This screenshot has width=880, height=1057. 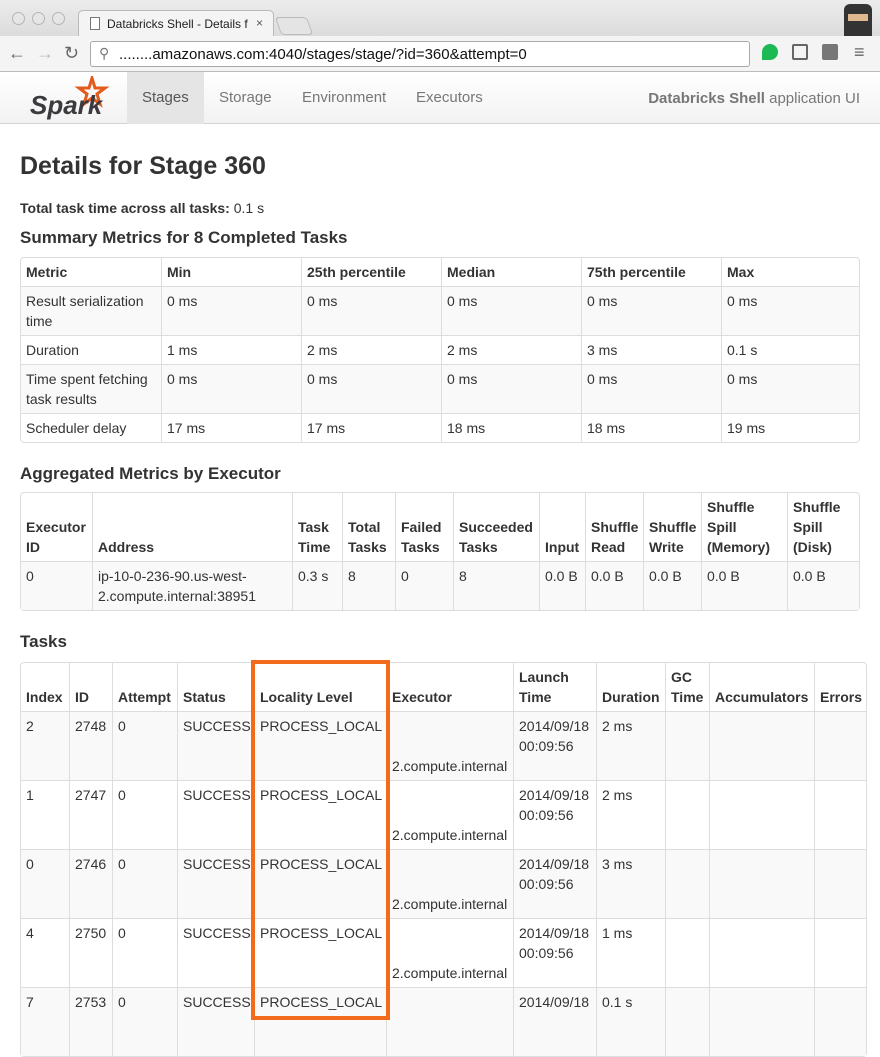 What do you see at coordinates (754, 98) in the screenshot?
I see `app-name: Databricks Shell application UI` at bounding box center [754, 98].